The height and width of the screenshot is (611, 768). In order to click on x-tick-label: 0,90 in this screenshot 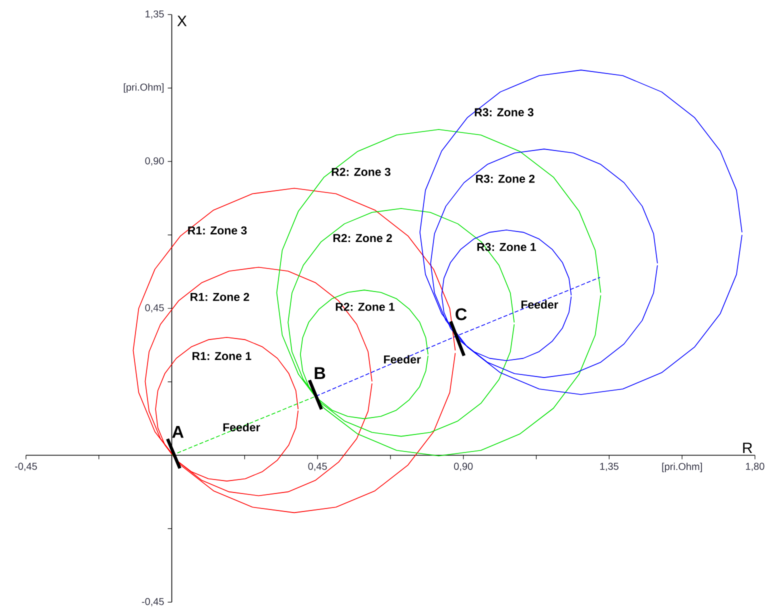, I will do `click(463, 466)`.